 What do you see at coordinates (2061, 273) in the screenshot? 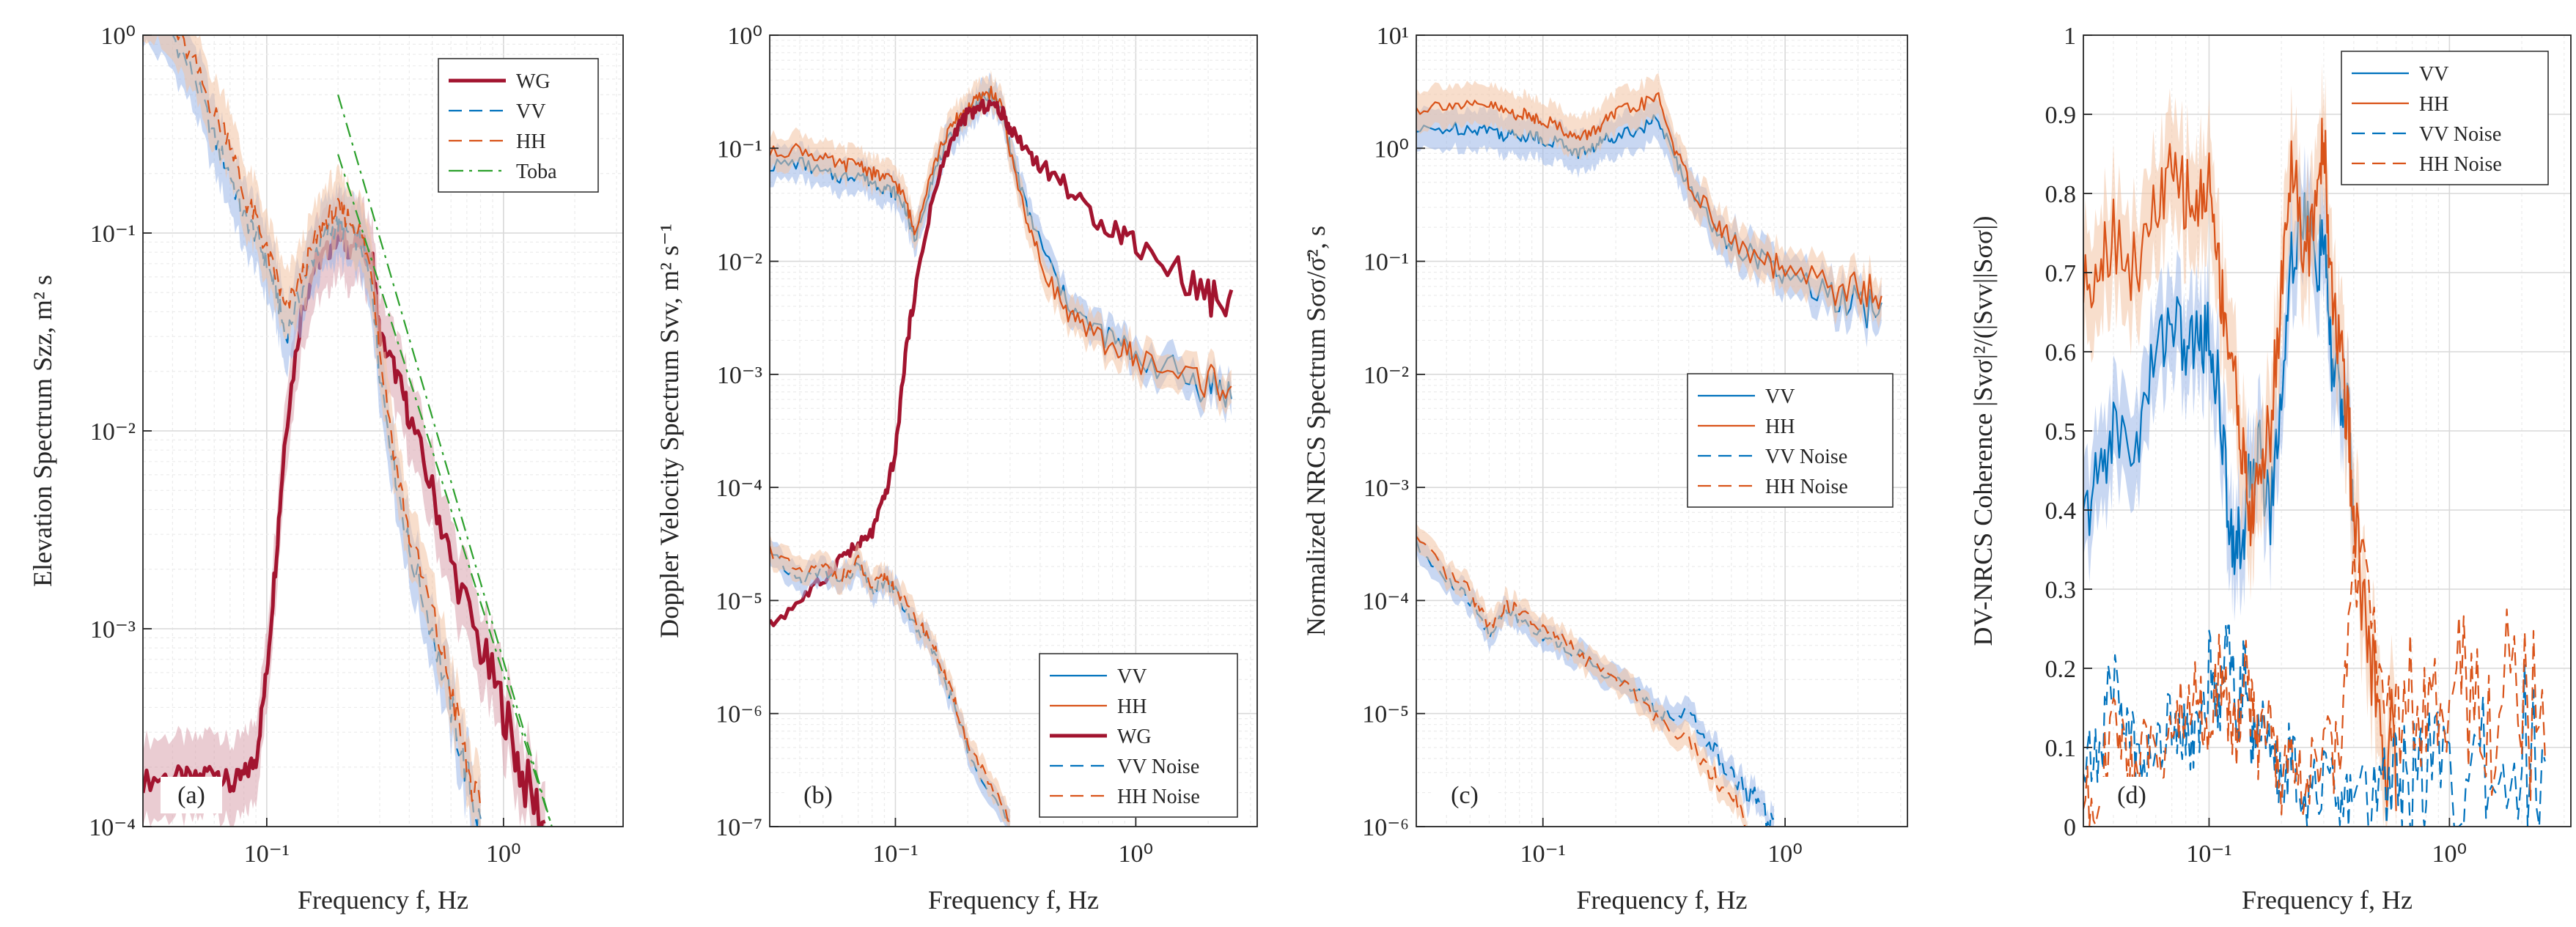
I see `y-tick-label: 0.7` at bounding box center [2061, 273].